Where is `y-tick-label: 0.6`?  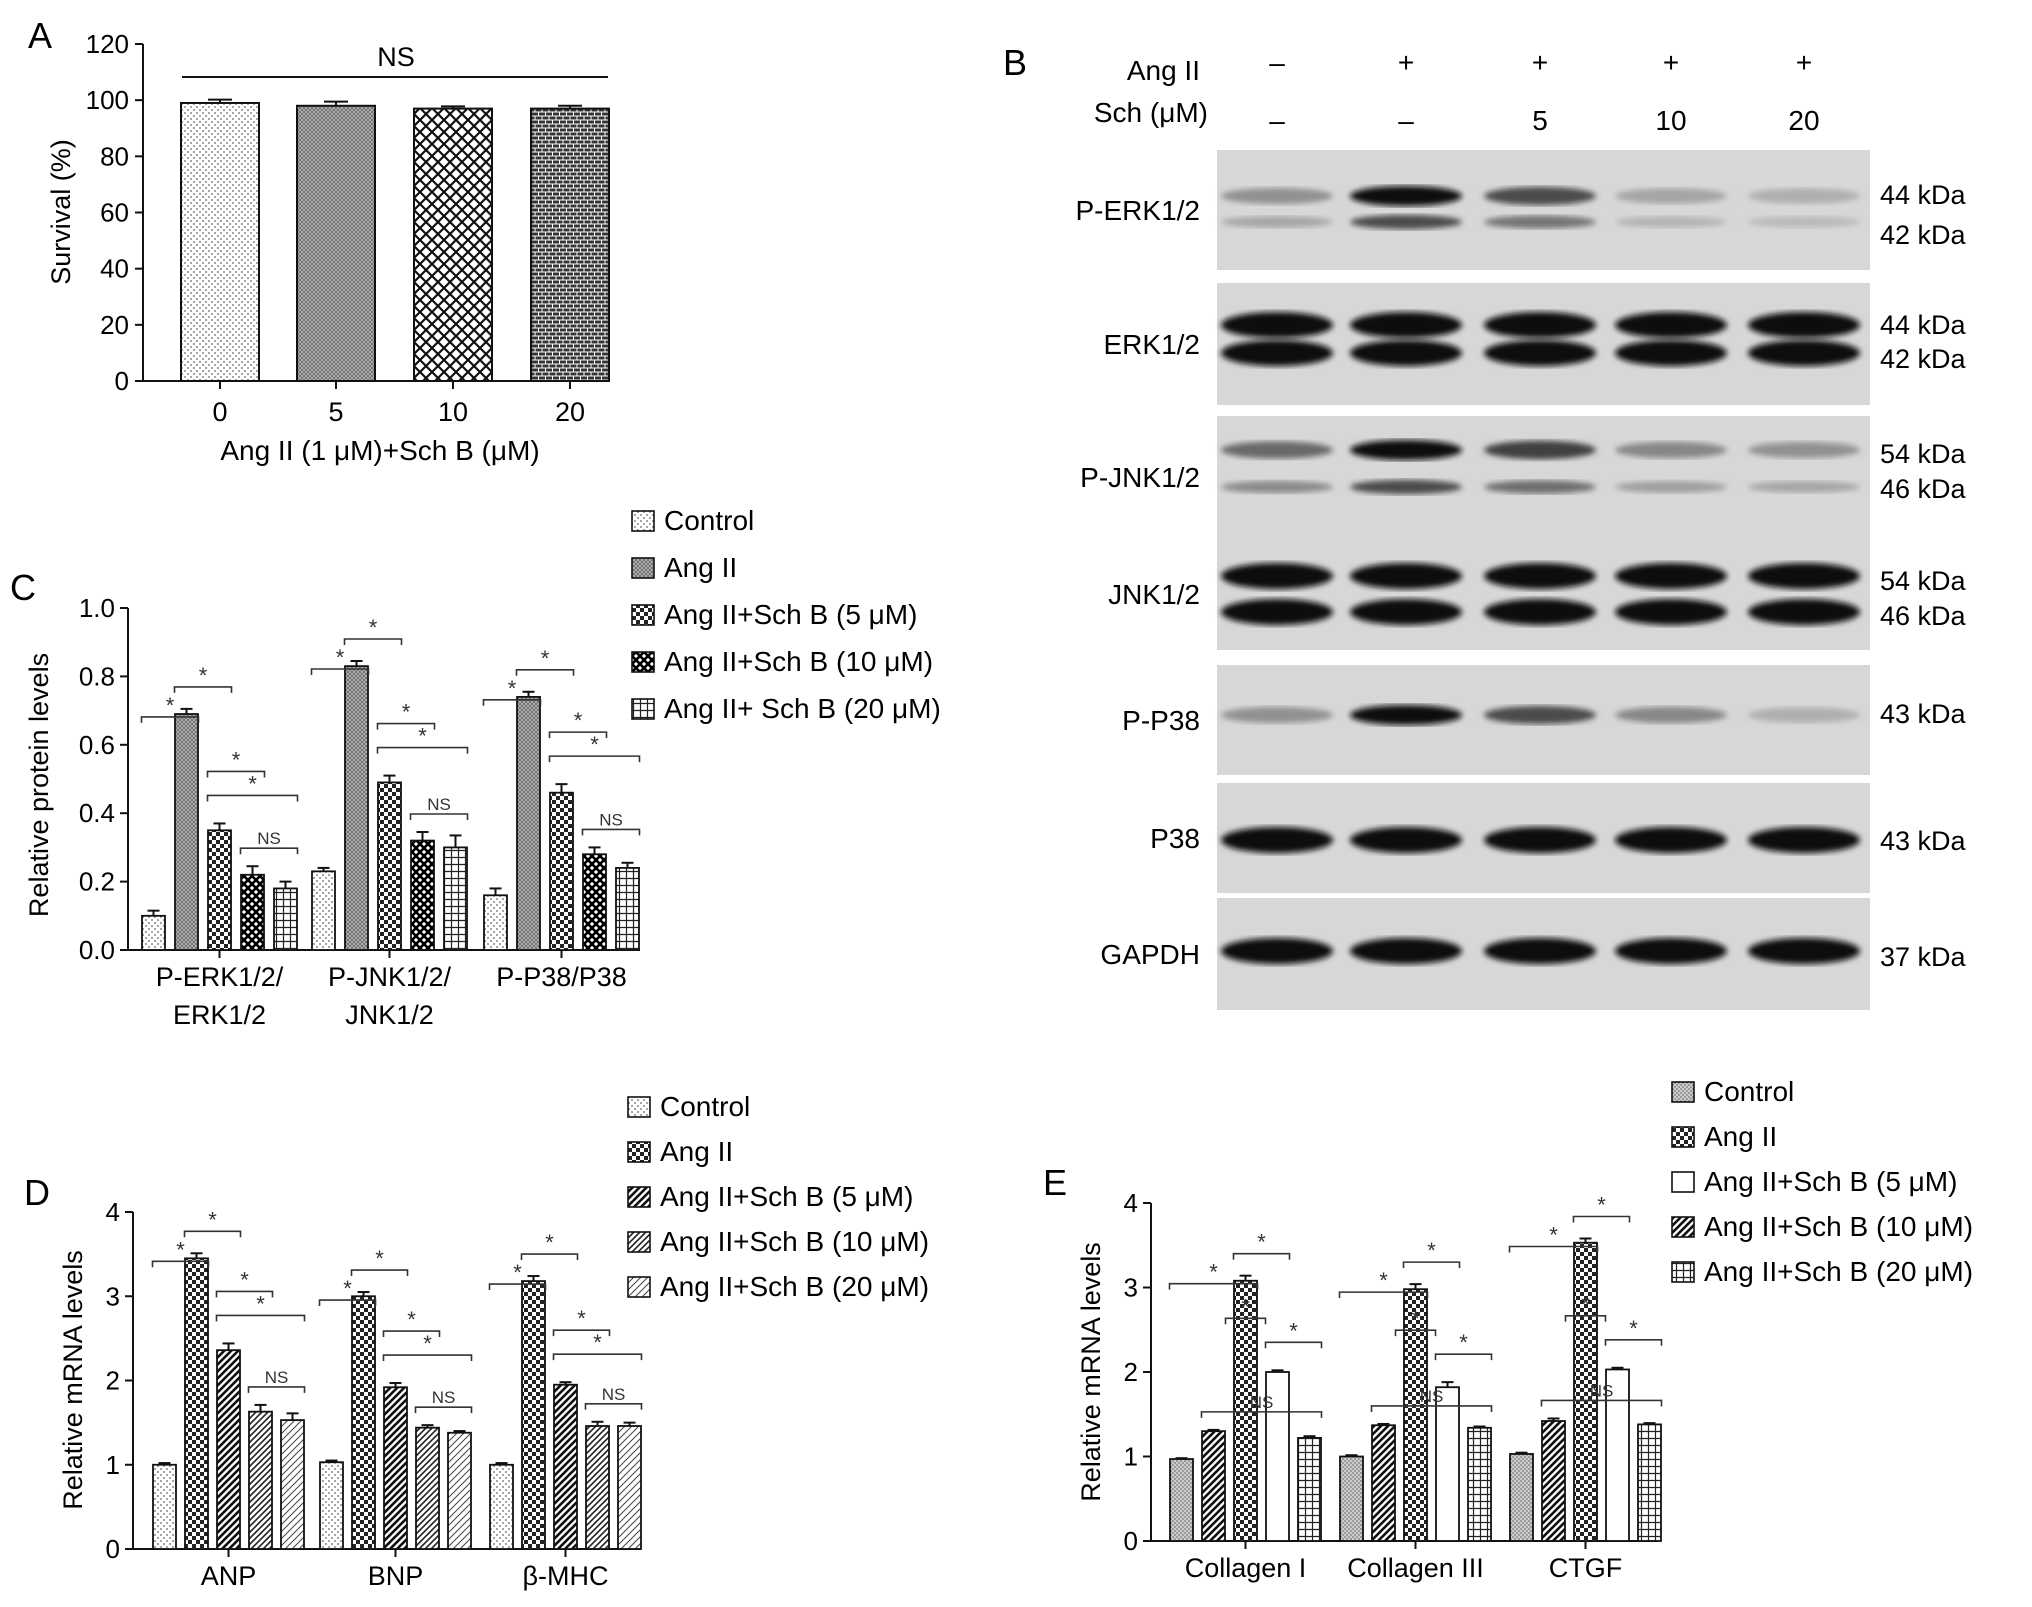 y-tick-label: 0.6 is located at coordinates (97, 745).